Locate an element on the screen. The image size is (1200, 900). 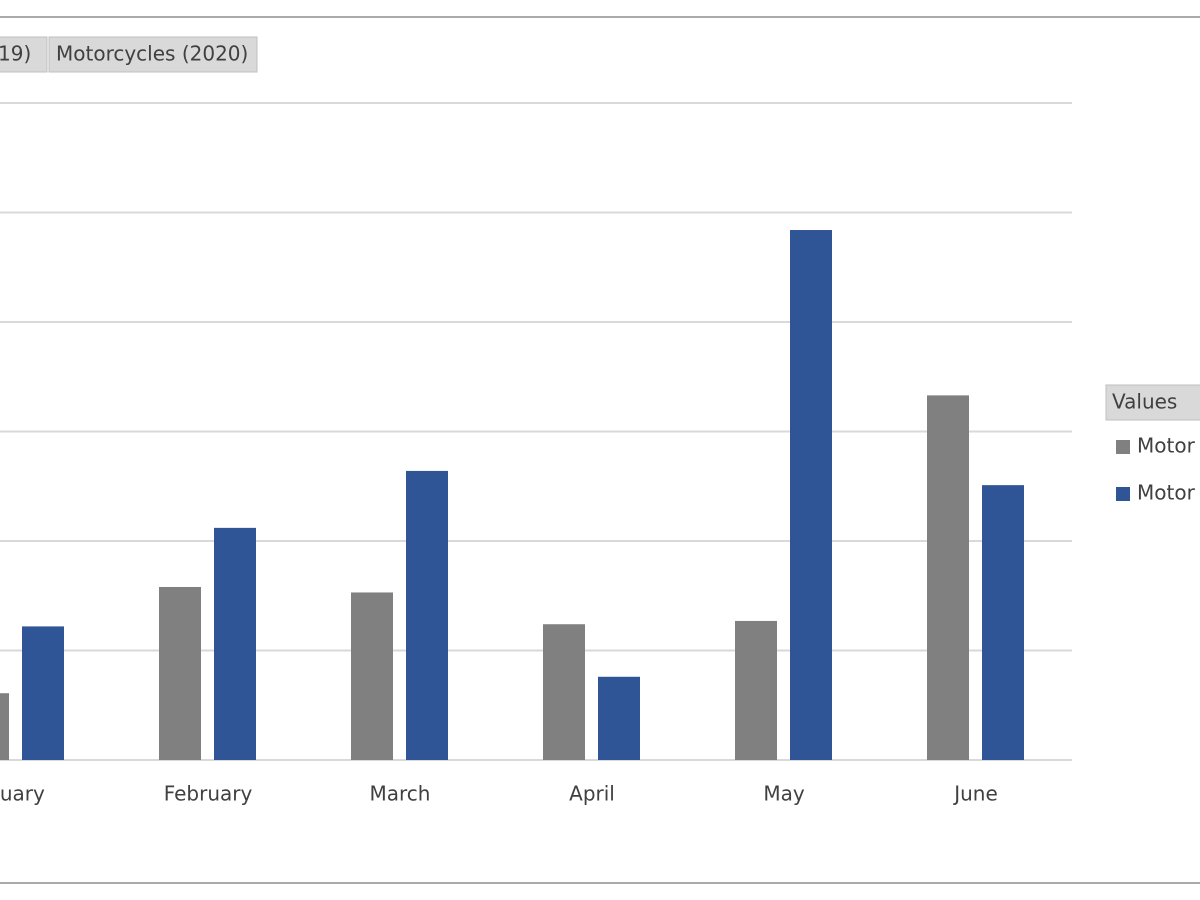
x-tick-label: nuary is located at coordinates (22, 794).